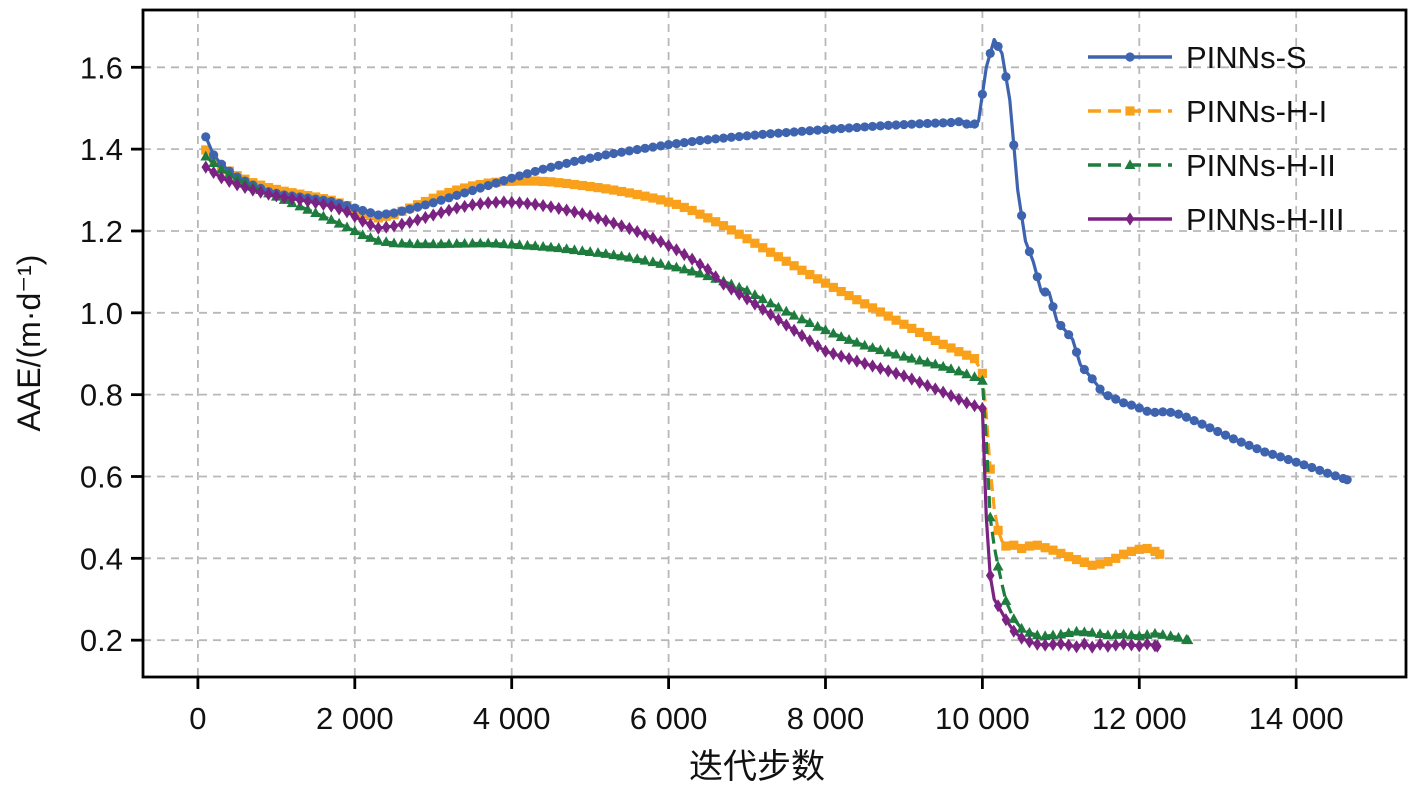 Image resolution: width=1417 pixels, height=803 pixels. What do you see at coordinates (101, 67) in the screenshot?
I see `y-tick-label-7: 1.6` at bounding box center [101, 67].